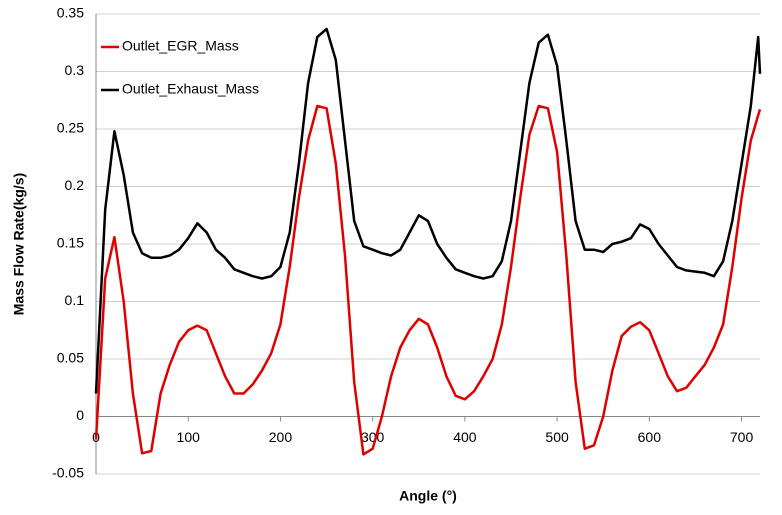  What do you see at coordinates (70, 243) in the screenshot?
I see `y-tick-label: 0.15` at bounding box center [70, 243].